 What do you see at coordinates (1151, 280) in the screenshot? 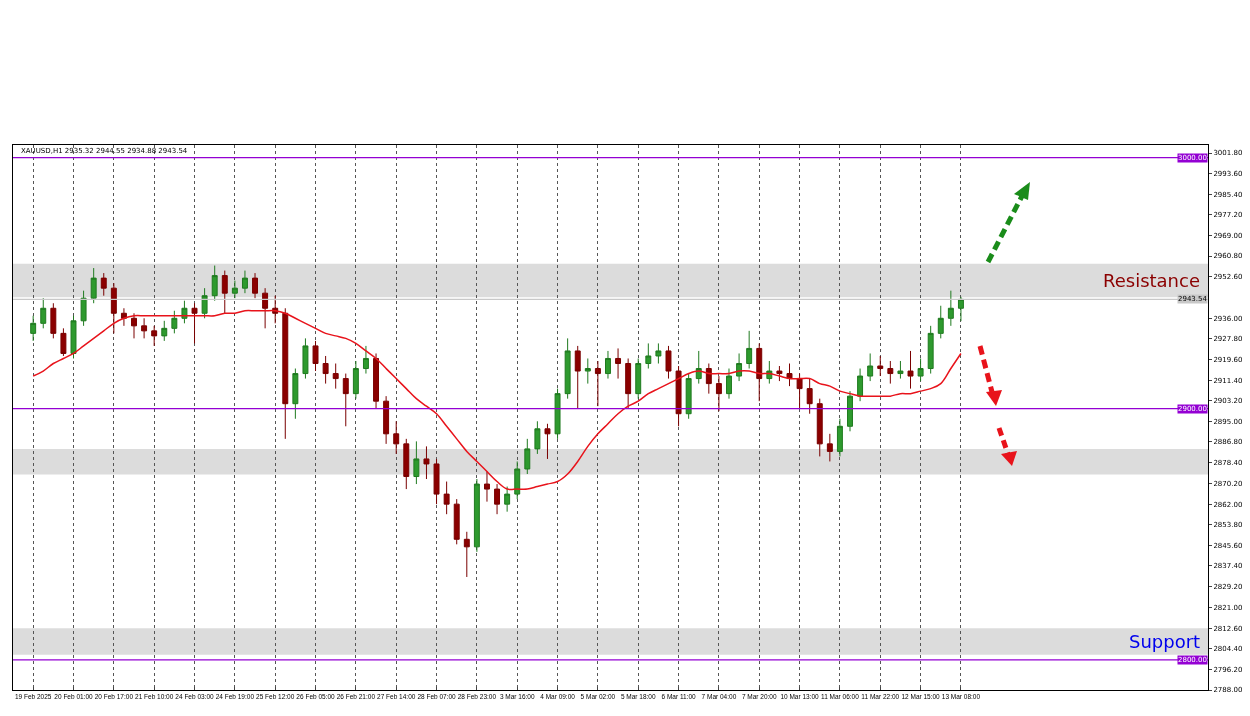
I see `band-label: Resistance` at bounding box center [1151, 280].